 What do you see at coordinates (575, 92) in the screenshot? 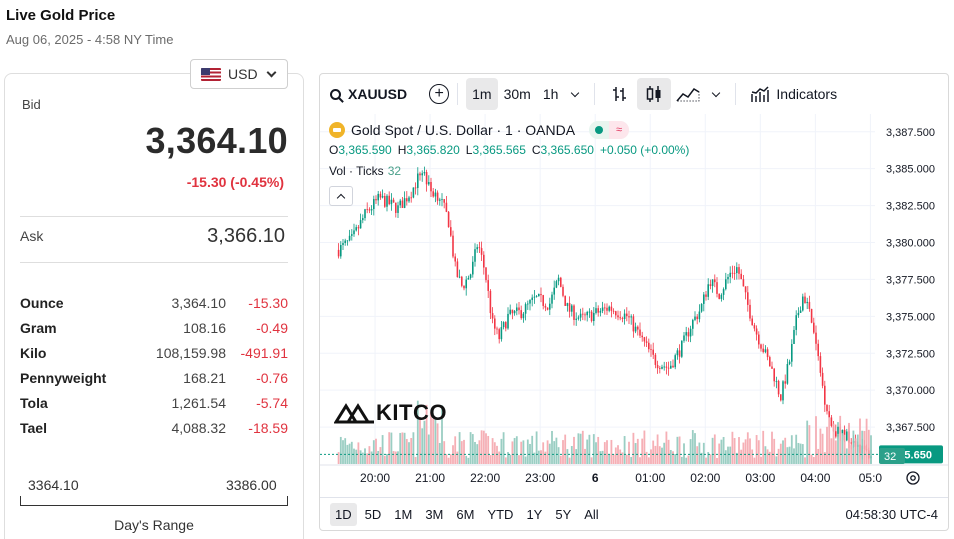
I see `timeframe-dropdown-chevron-icon` at bounding box center [575, 92].